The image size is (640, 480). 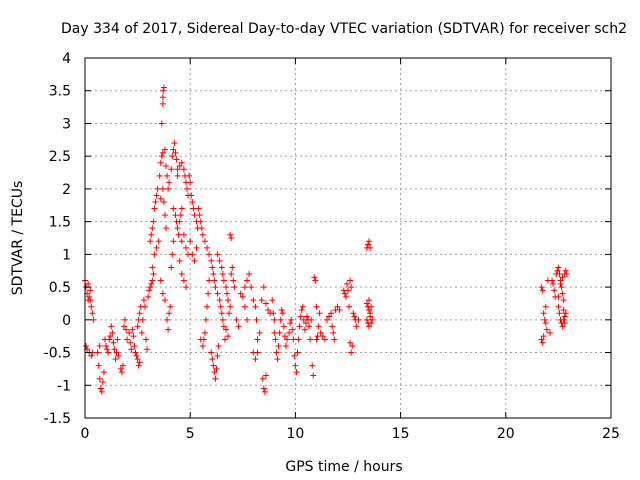 I want to click on x-tick-label: 15, so click(x=401, y=434).